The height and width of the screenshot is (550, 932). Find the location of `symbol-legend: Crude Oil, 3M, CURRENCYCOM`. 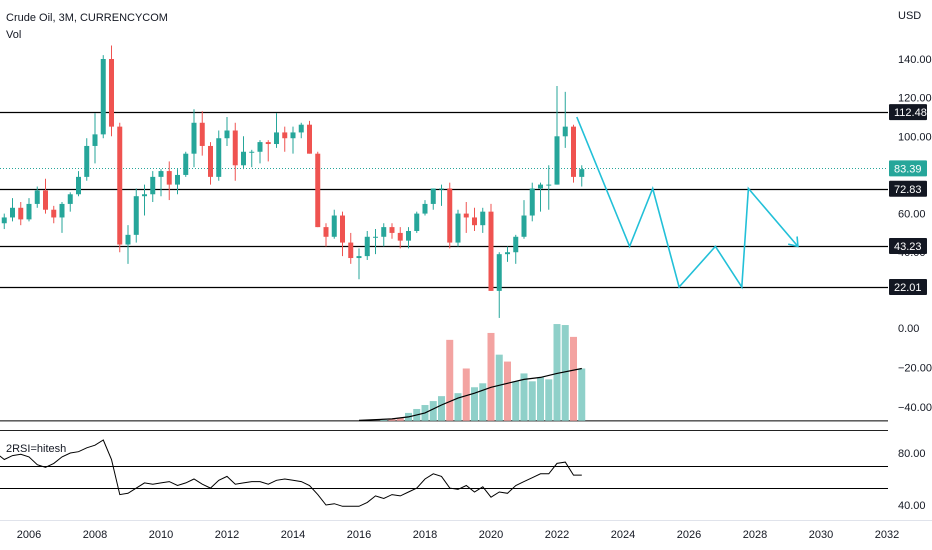

symbol-legend: Crude Oil, 3M, CURRENCYCOM is located at coordinates (87, 18).